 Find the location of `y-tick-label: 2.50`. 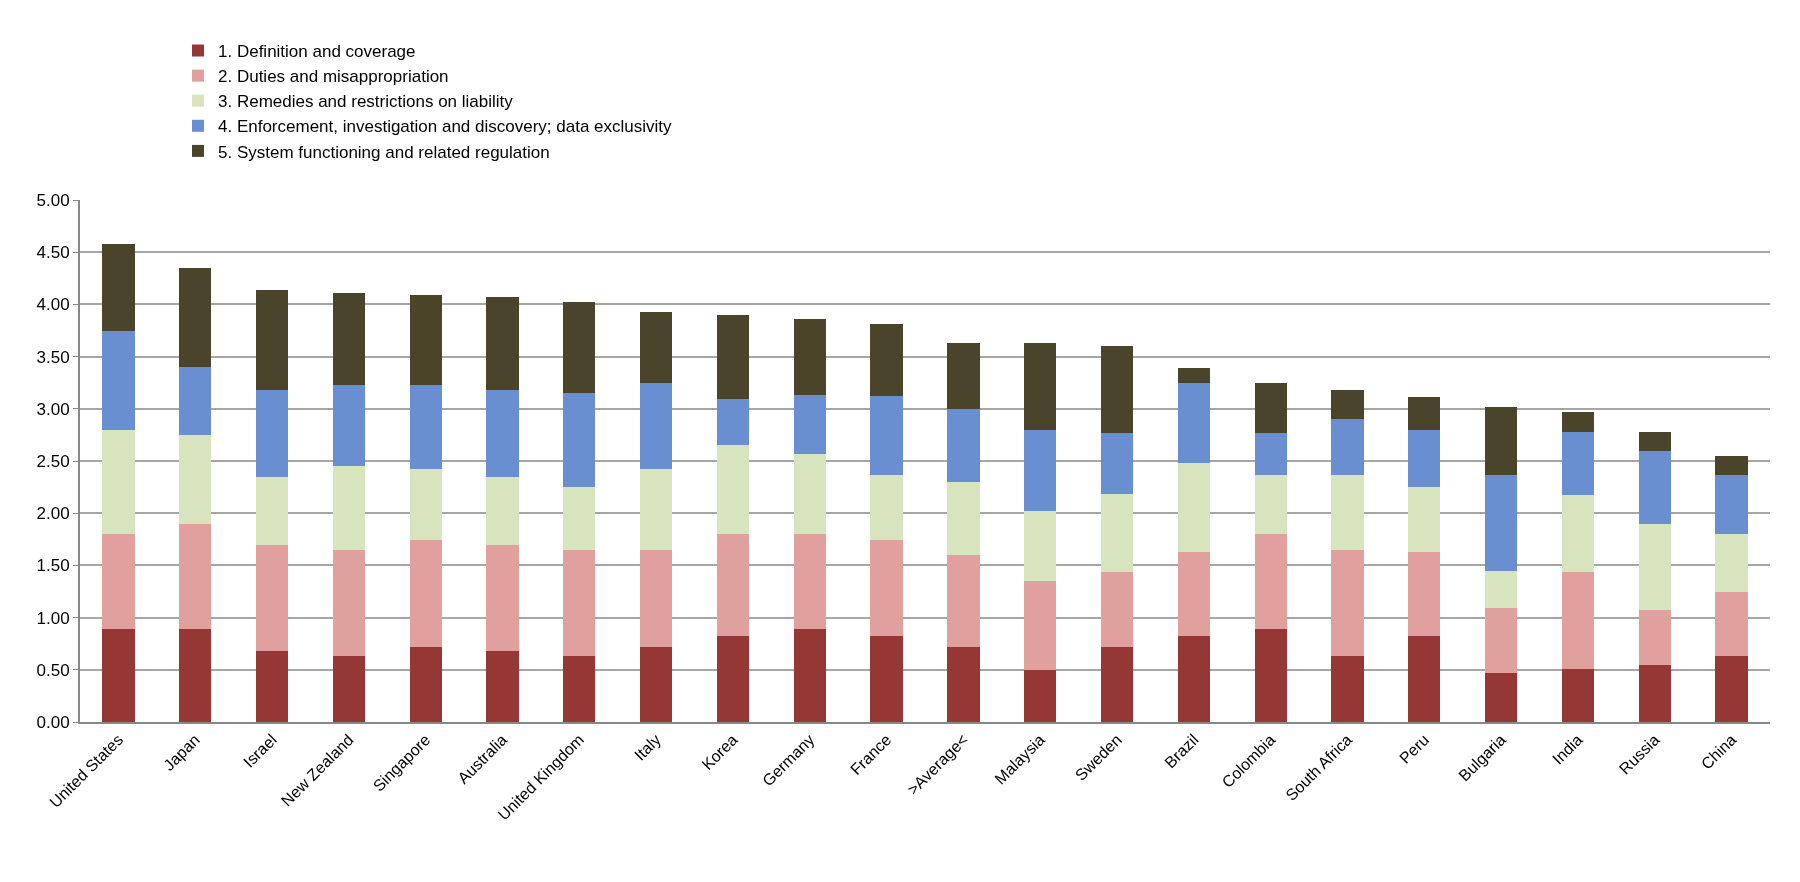

y-tick-label: 2.50 is located at coordinates (53, 461).